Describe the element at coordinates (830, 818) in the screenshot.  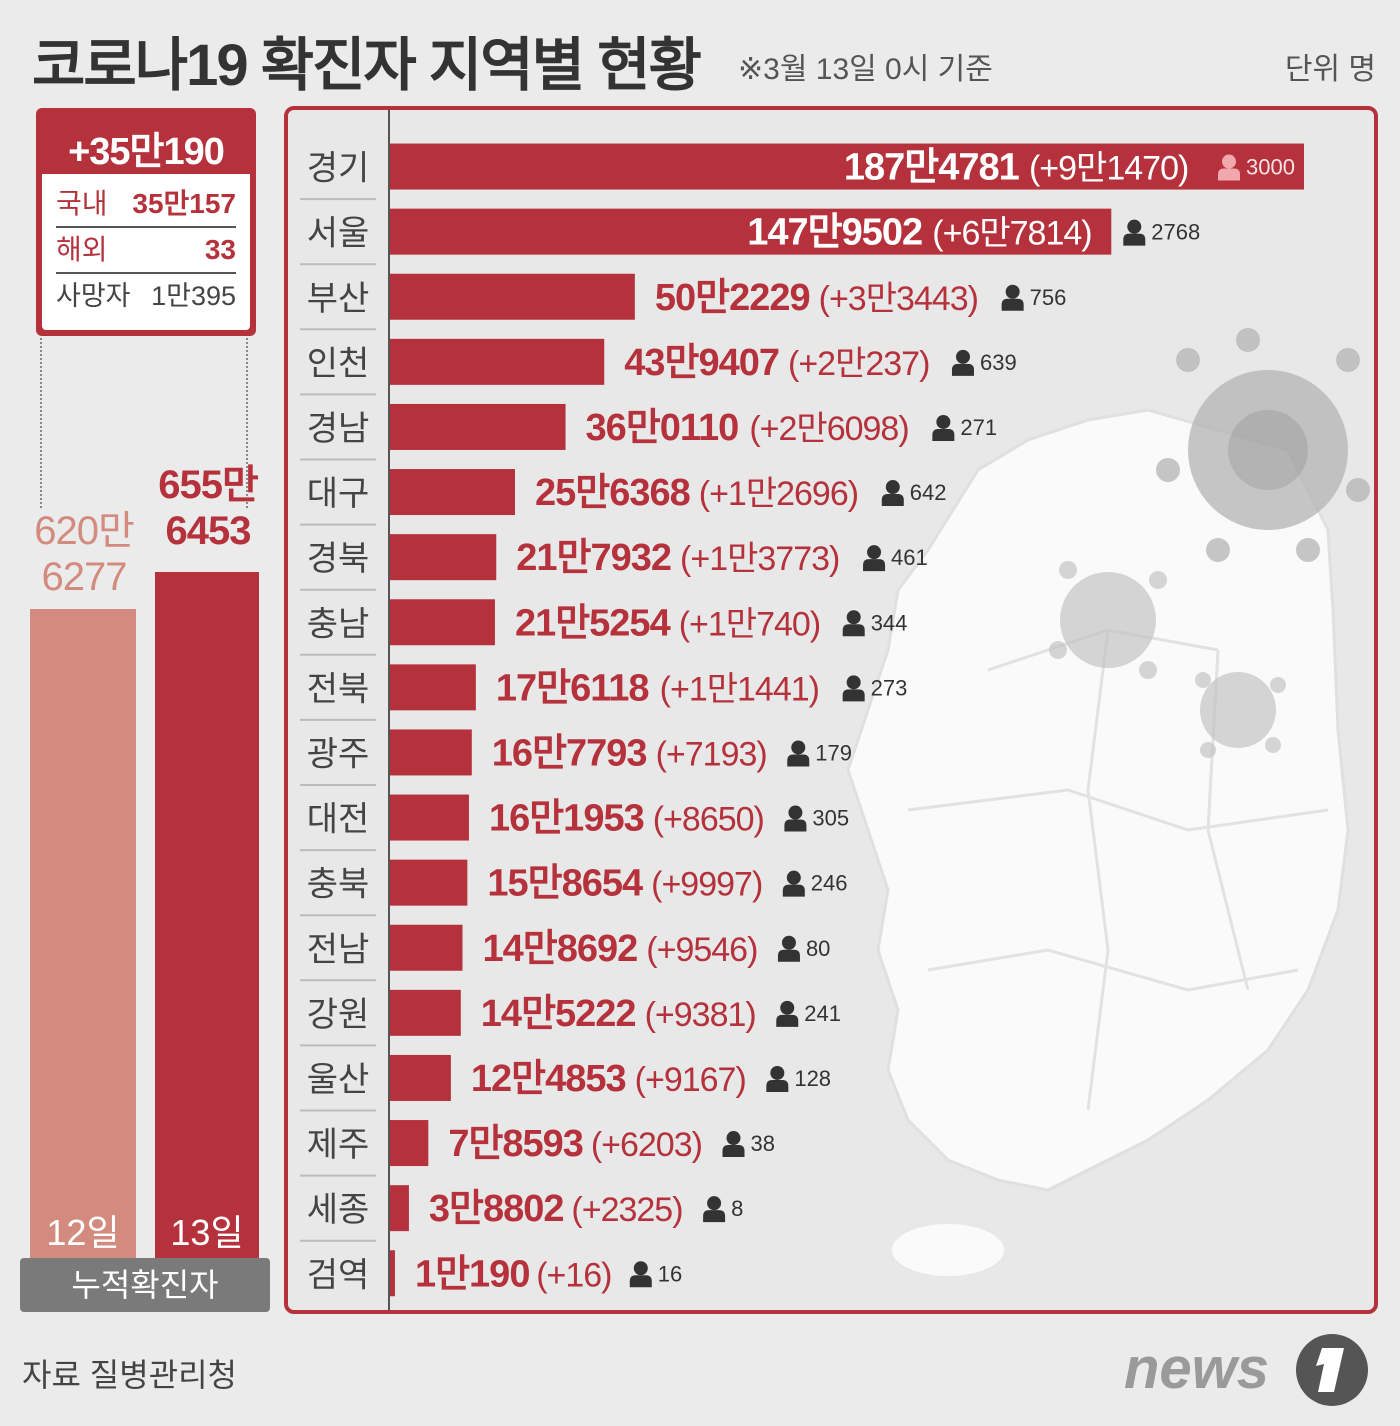
I see `deaths-label: 305` at that location.